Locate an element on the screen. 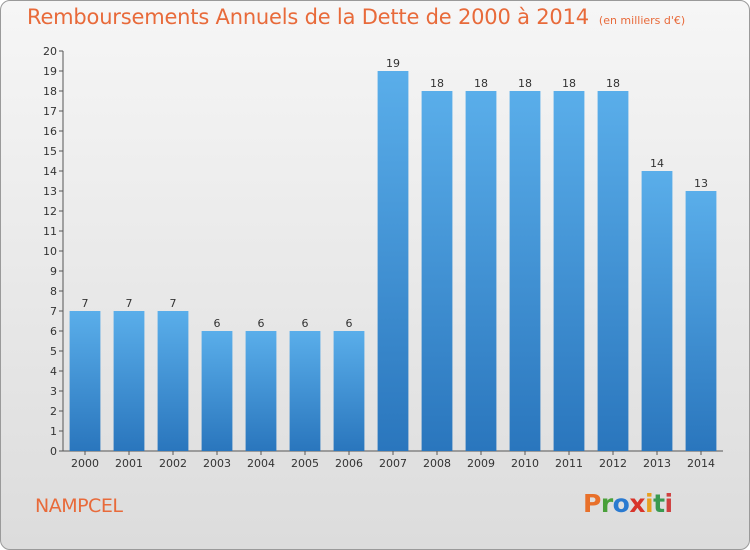 Image resolution: width=750 pixels, height=550 pixels. y-tick-label: 0 is located at coordinates (53, 451).